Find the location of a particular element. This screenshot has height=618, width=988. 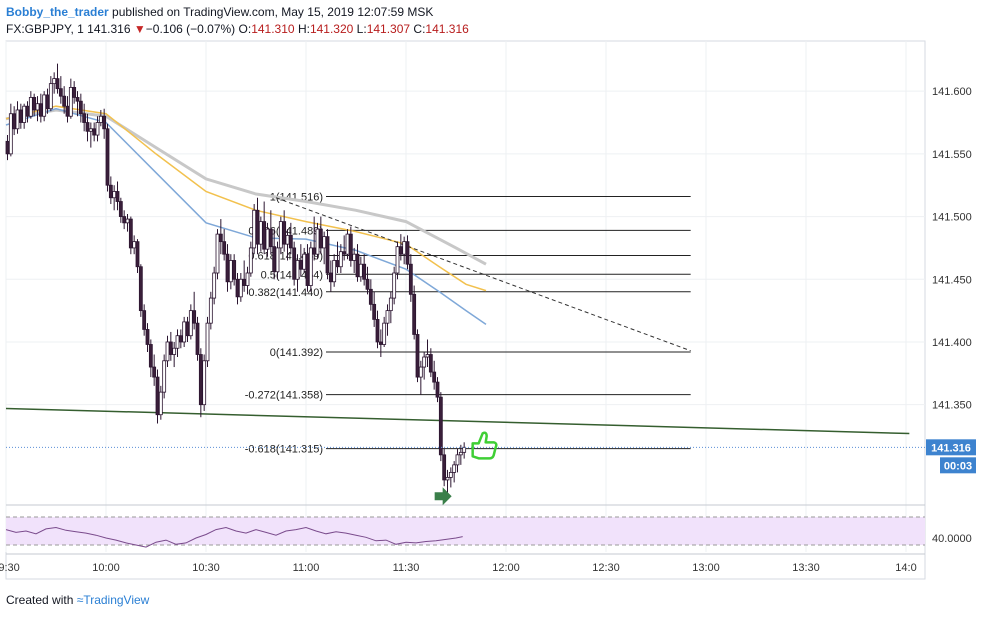

time-tick-label: 12:30 is located at coordinates (606, 568).